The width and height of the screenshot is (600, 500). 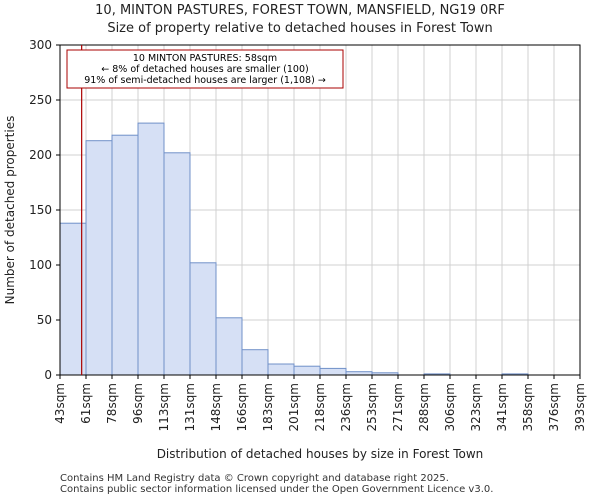 I want to click on x-tick-label: 148sqm, so click(x=216, y=407).